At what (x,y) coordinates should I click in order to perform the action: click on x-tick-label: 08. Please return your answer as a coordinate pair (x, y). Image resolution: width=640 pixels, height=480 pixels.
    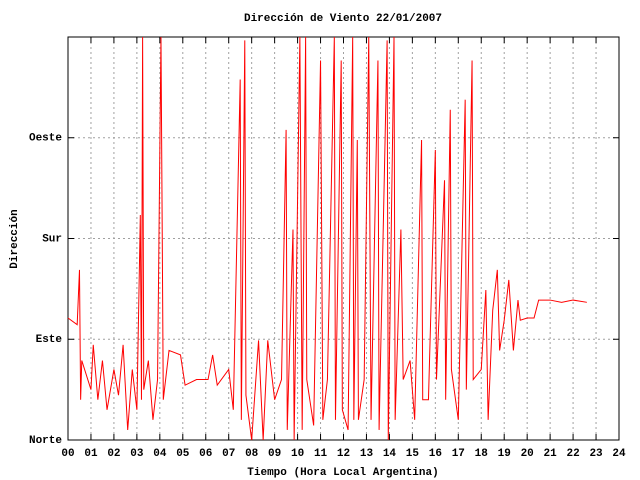
    Looking at the image, I should click on (252, 454).